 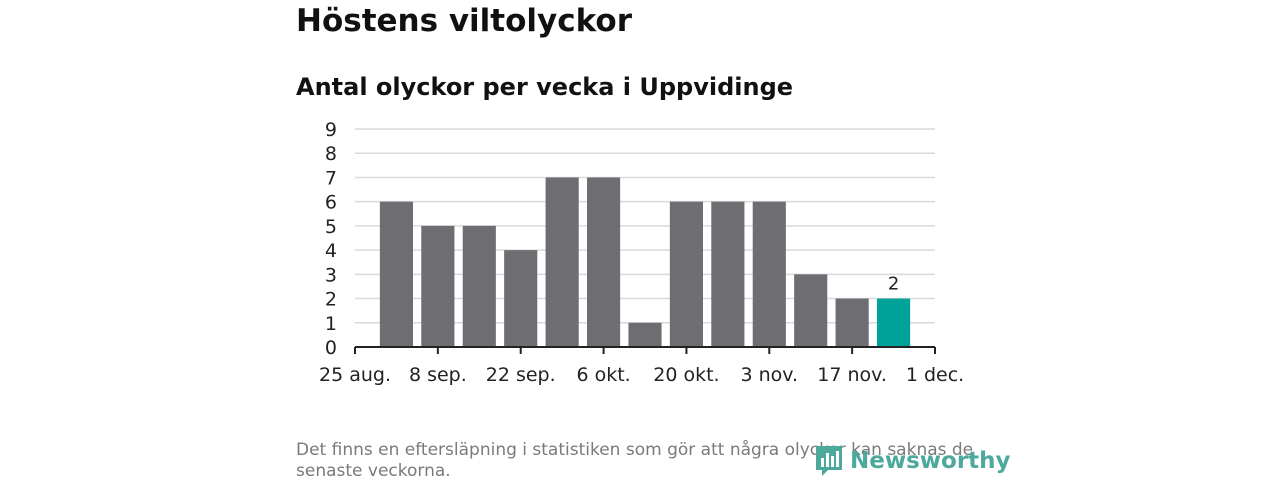 I want to click on newsworthy-logo: Newsworthy, so click(x=912, y=461).